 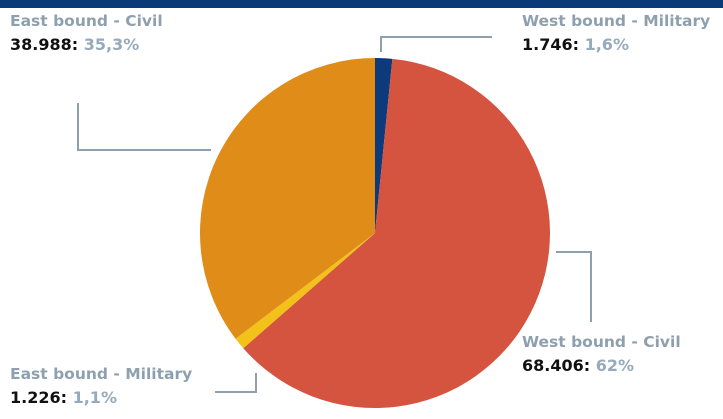 What do you see at coordinates (41, 44) in the screenshot?
I see `slice-value: 38.988` at bounding box center [41, 44].